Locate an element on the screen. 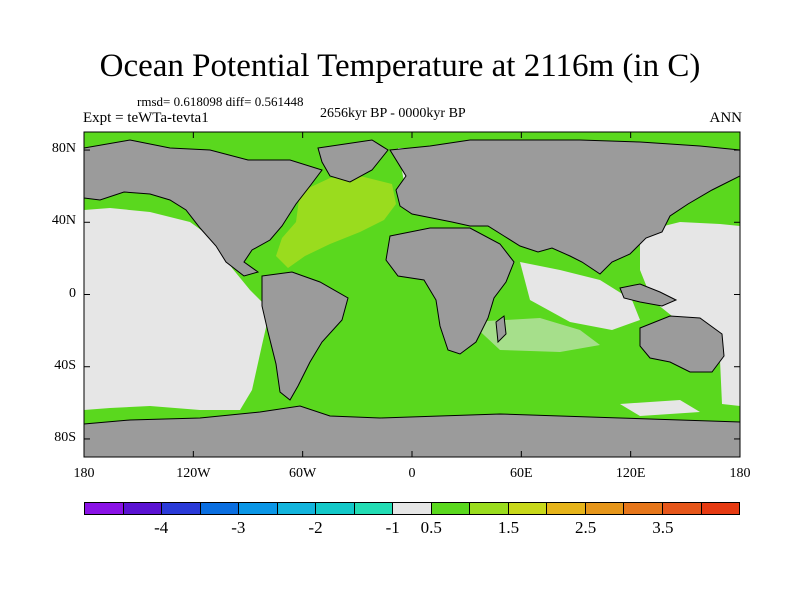 The width and height of the screenshot is (800, 600). lon-tick-label: 60W is located at coordinates (303, 473).